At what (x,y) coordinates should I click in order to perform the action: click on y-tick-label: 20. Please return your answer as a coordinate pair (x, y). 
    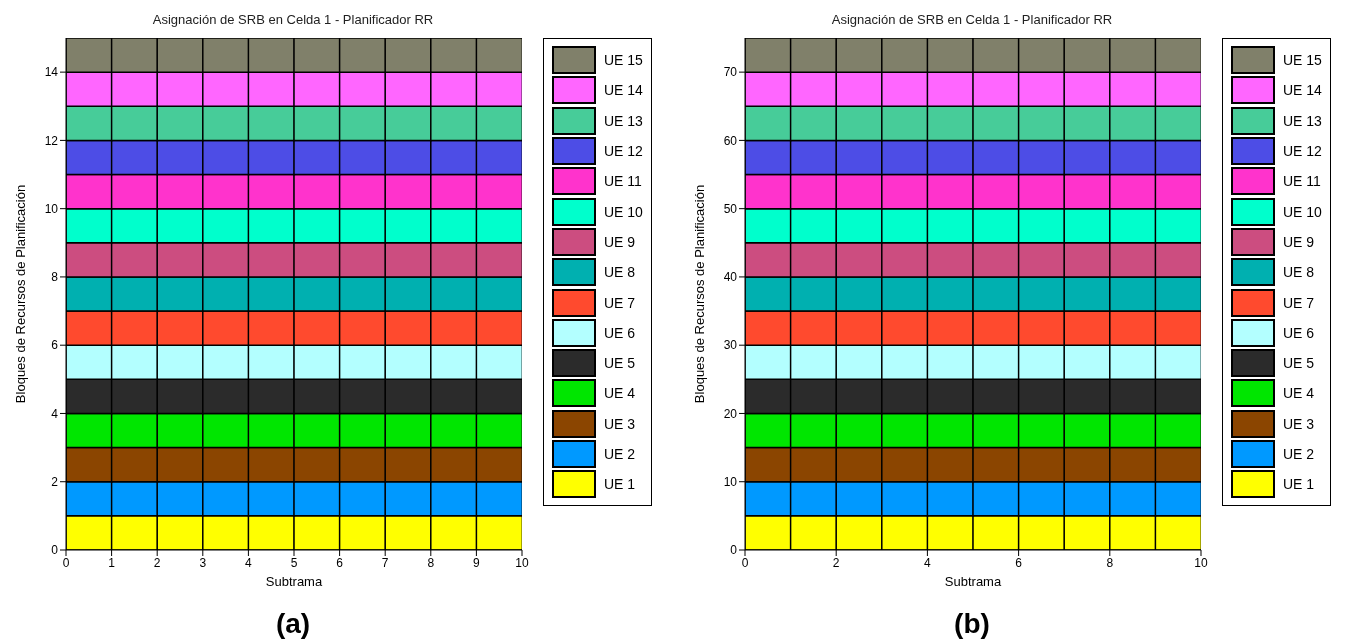
    Looking at the image, I should click on (730, 413).